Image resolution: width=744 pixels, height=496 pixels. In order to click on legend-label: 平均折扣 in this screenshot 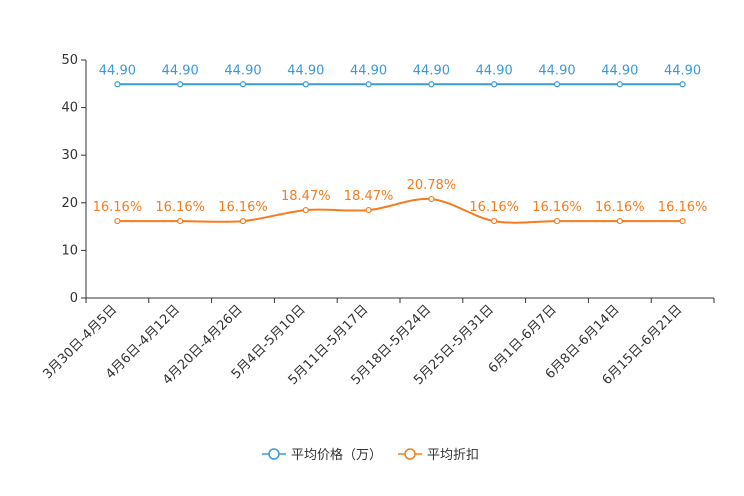, I will do `click(453, 455)`.